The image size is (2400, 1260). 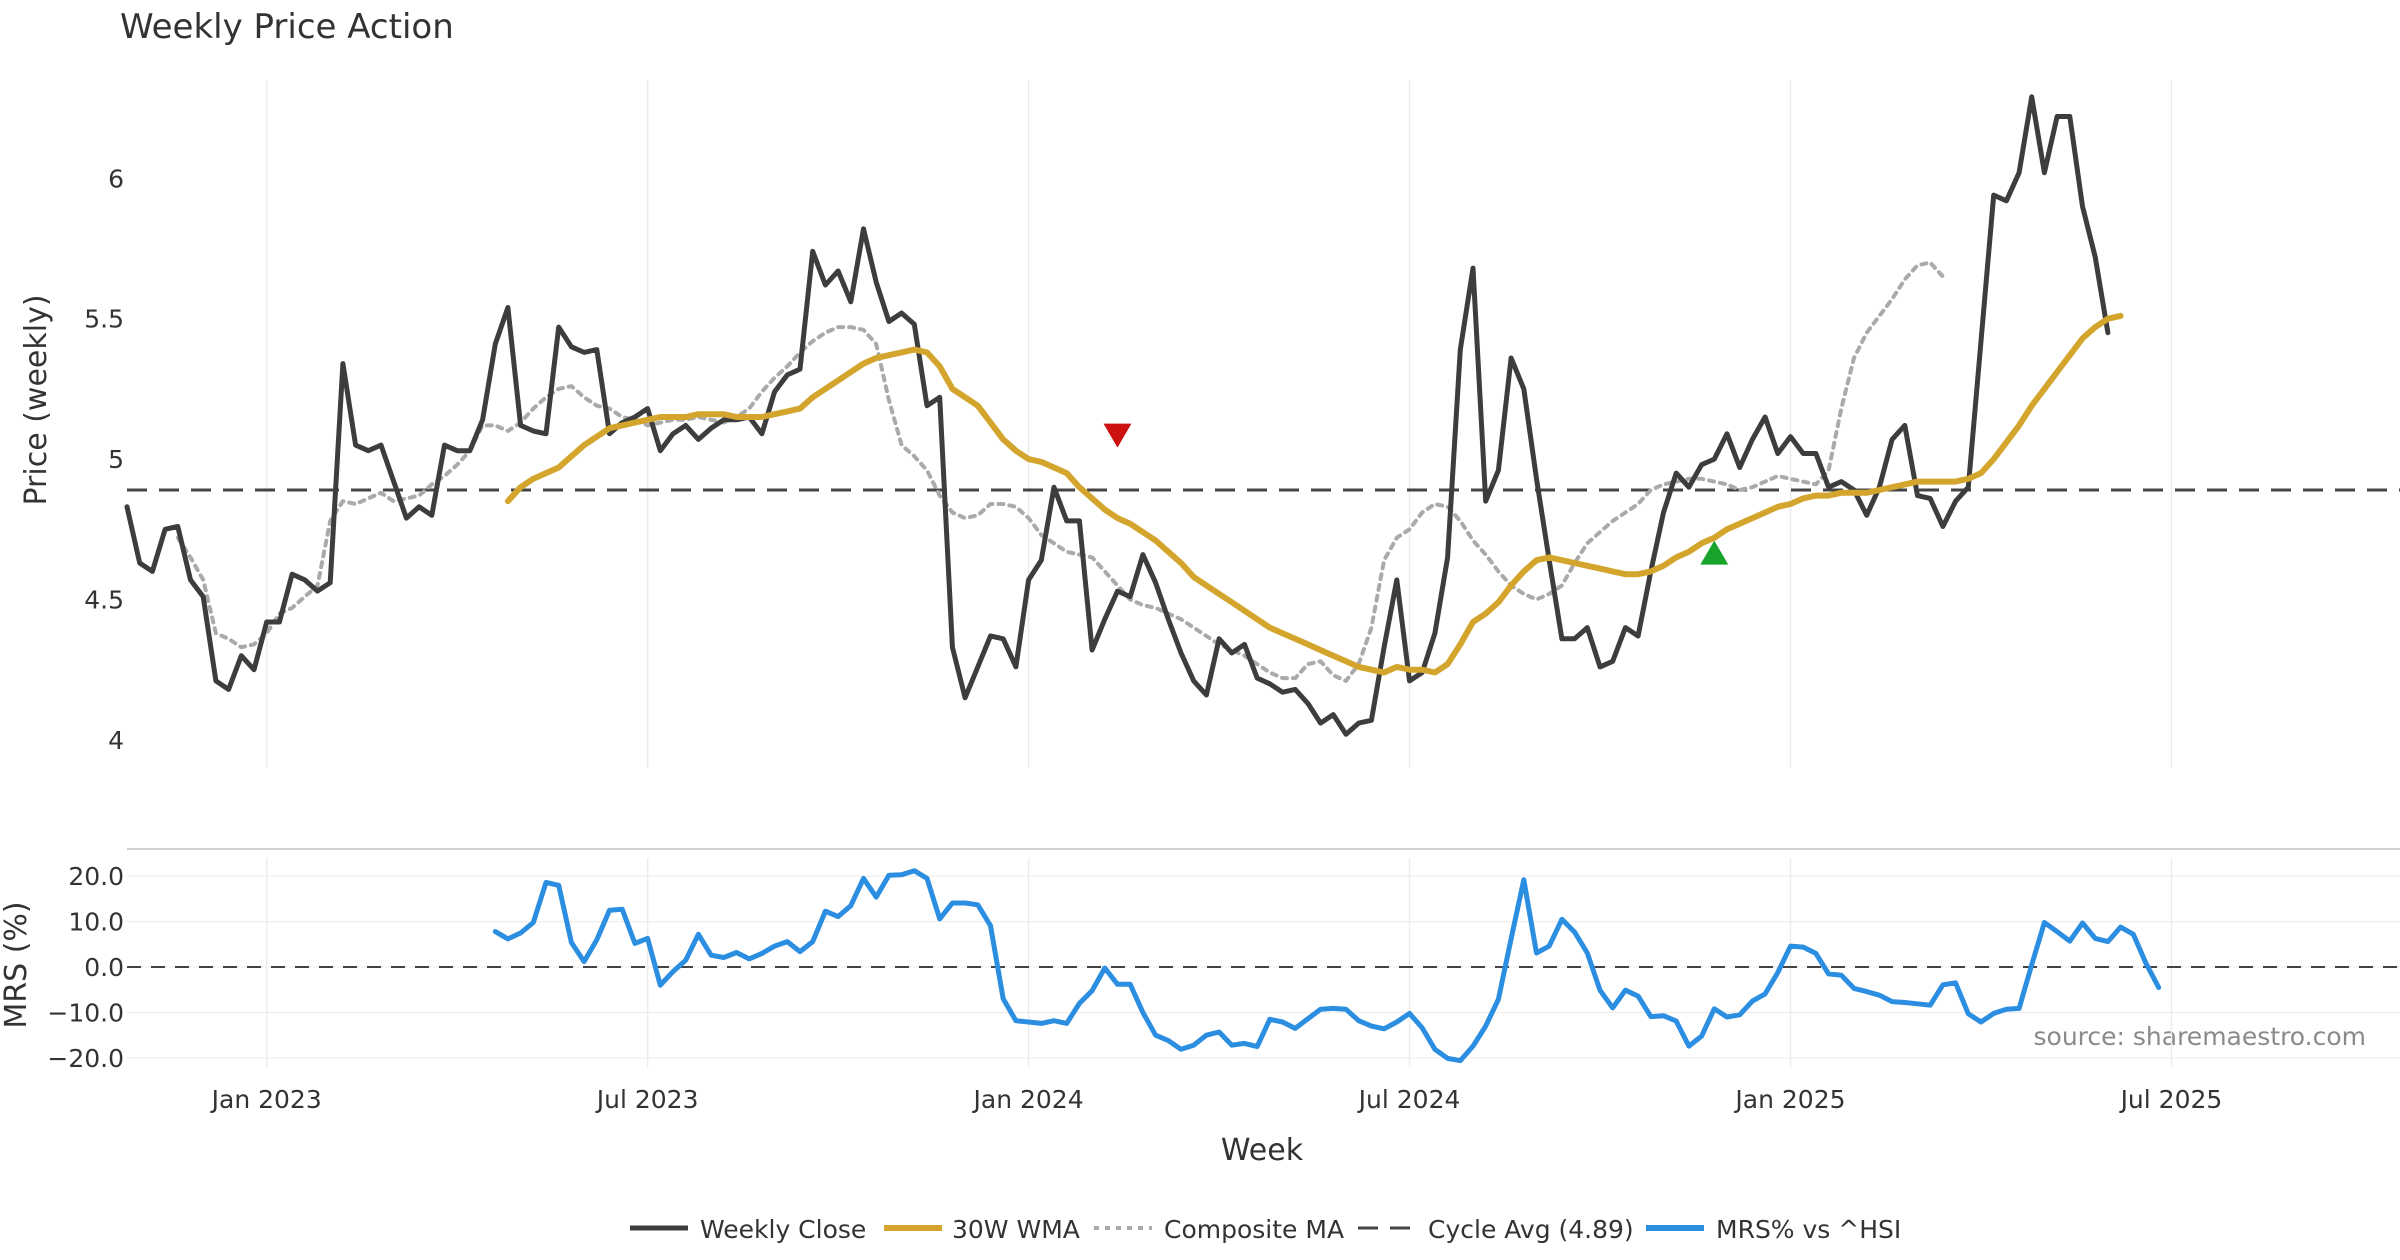 I want to click on x-tick-label: Jan 2025, so click(x=1789, y=1099).